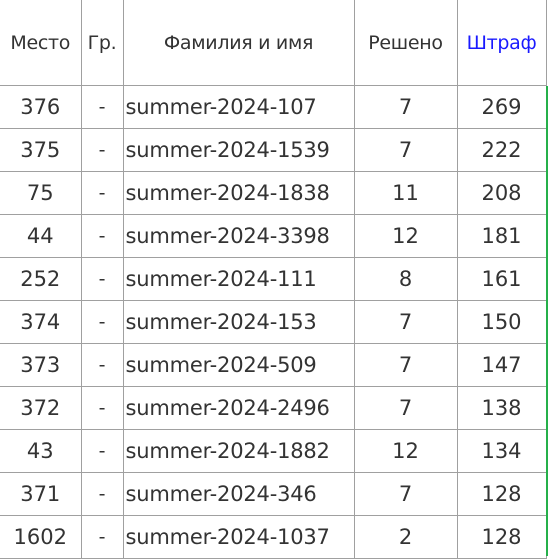 This screenshot has height=559, width=549. Describe the element at coordinates (501, 236) in the screenshot. I see `penalty-cell: 181` at that location.